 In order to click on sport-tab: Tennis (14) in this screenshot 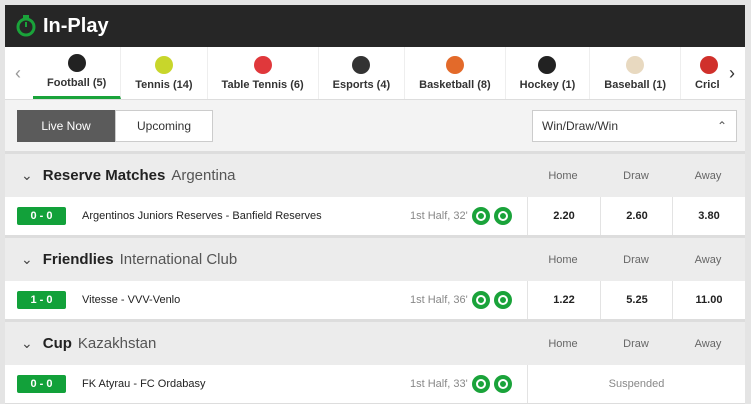, I will do `click(164, 73)`.